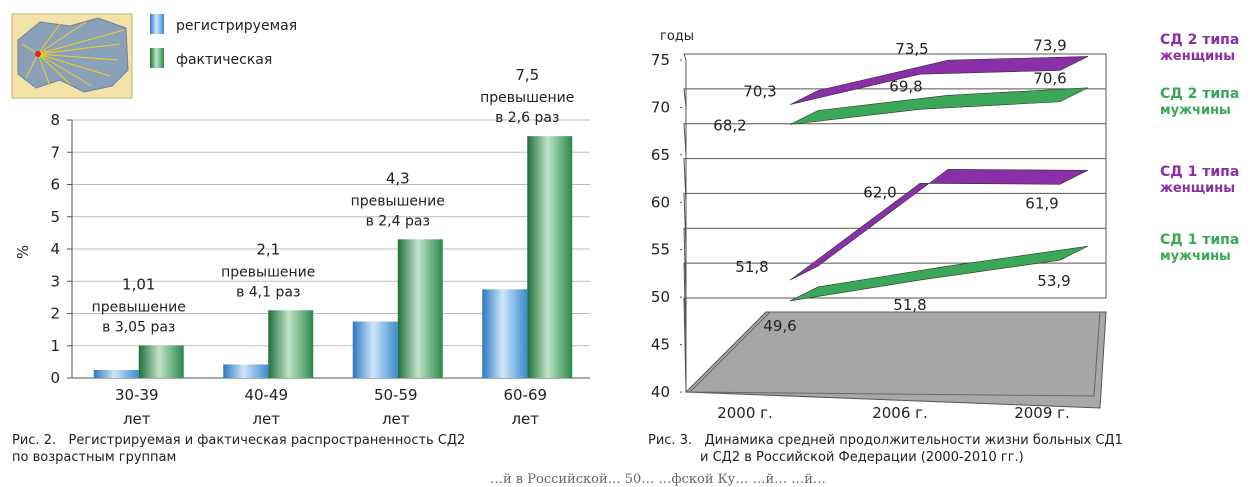 The height and width of the screenshot is (487, 1250). What do you see at coordinates (527, 75) in the screenshot?
I see `annotation-value: 7,5` at bounding box center [527, 75].